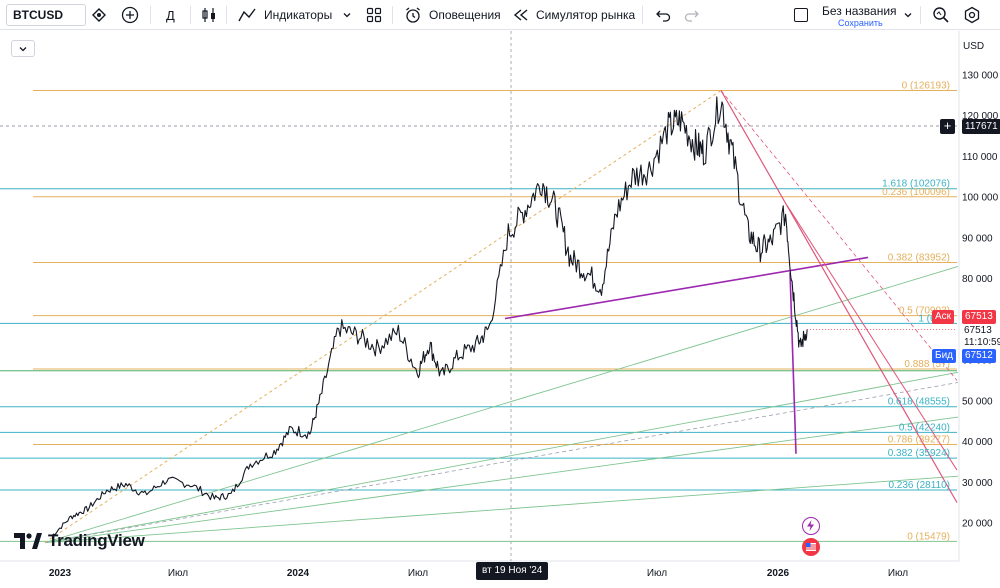  Describe the element at coordinates (926, 86) in the screenshot. I see `fib-level-label: 0 (126193)` at that location.